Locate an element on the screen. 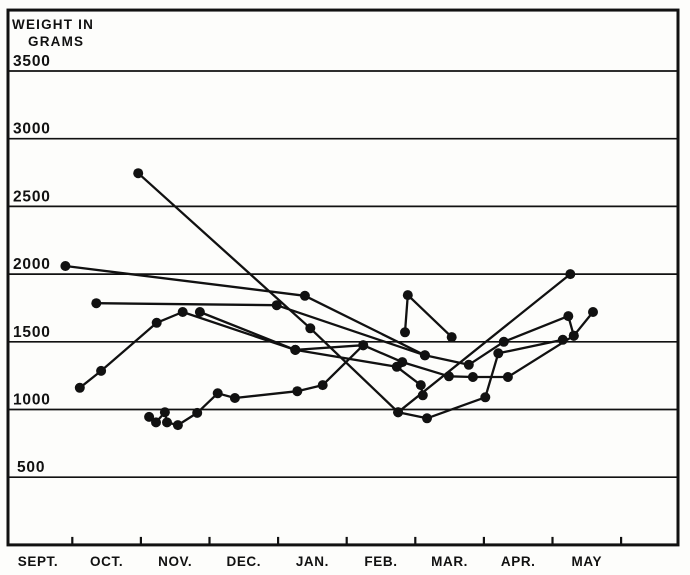 This screenshot has width=690, height=575. svg-text: JAN. is located at coordinates (312, 561).